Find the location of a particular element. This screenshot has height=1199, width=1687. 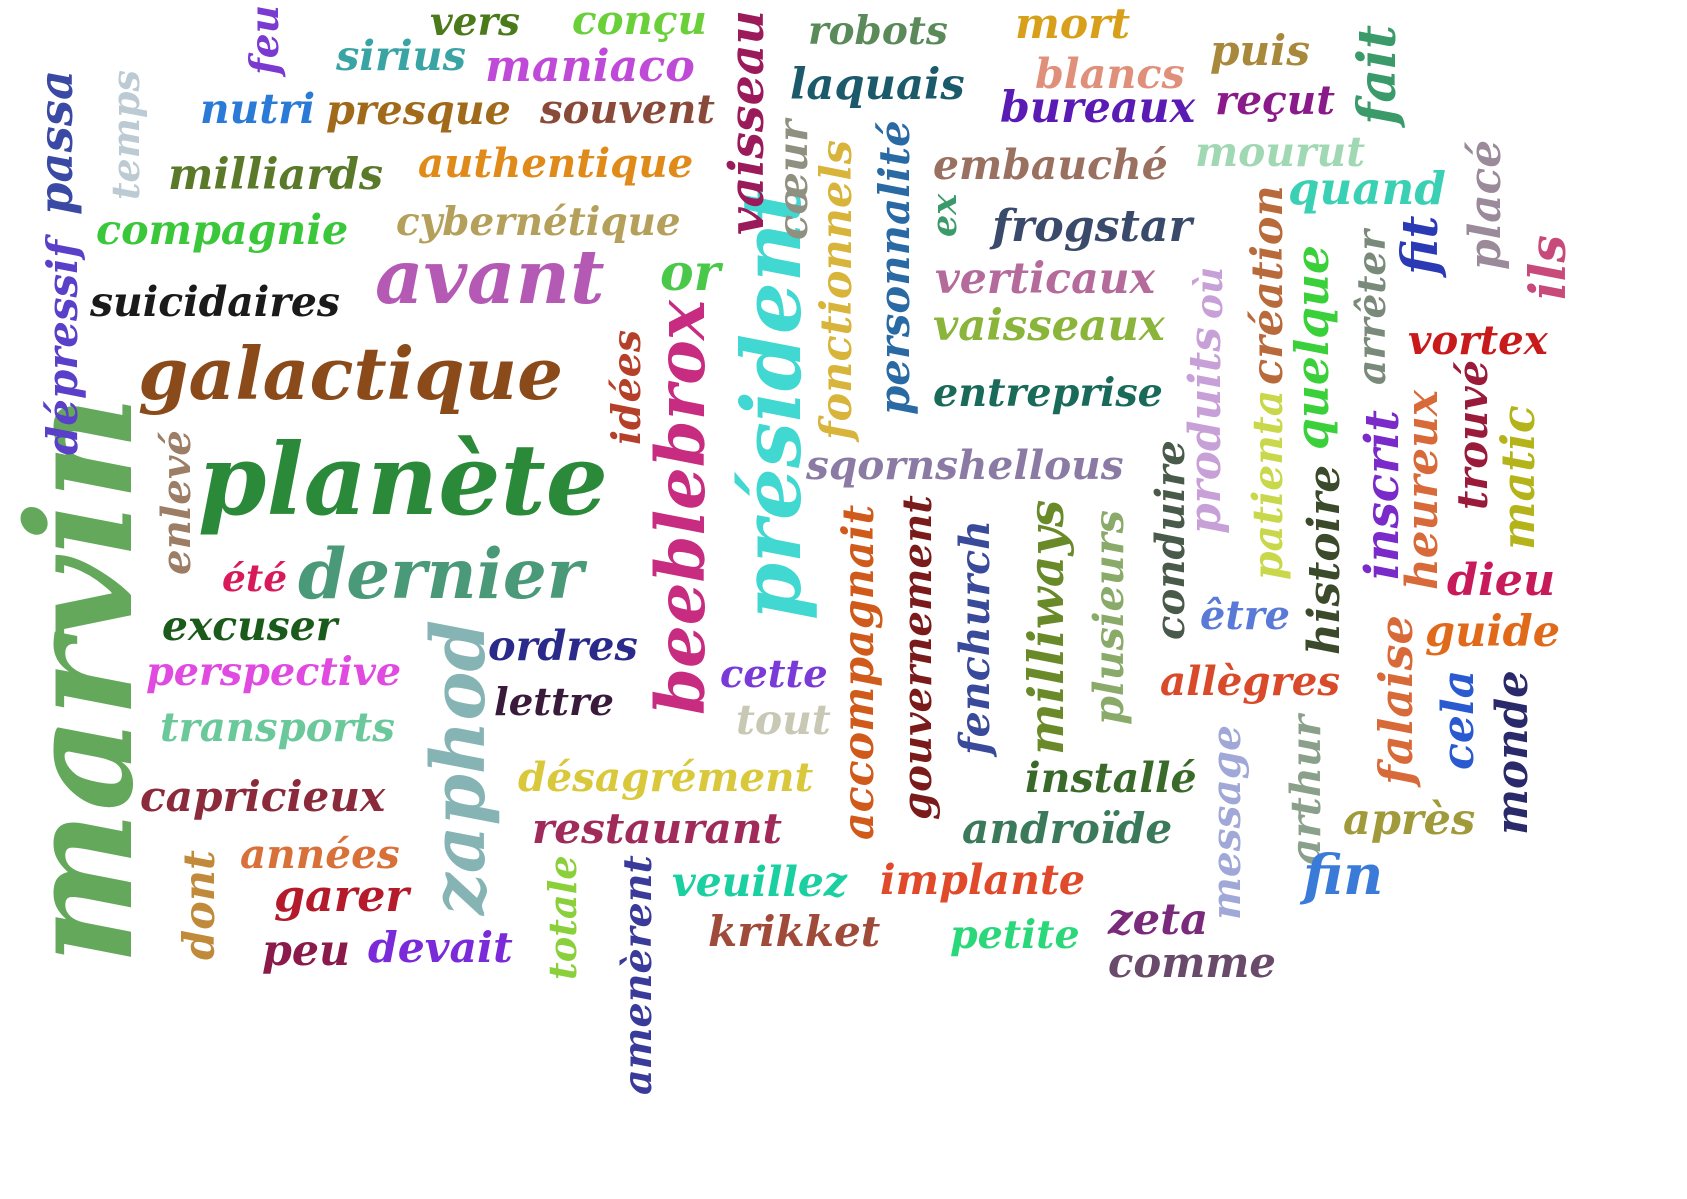

word-ex: ex is located at coordinates (944, 215).